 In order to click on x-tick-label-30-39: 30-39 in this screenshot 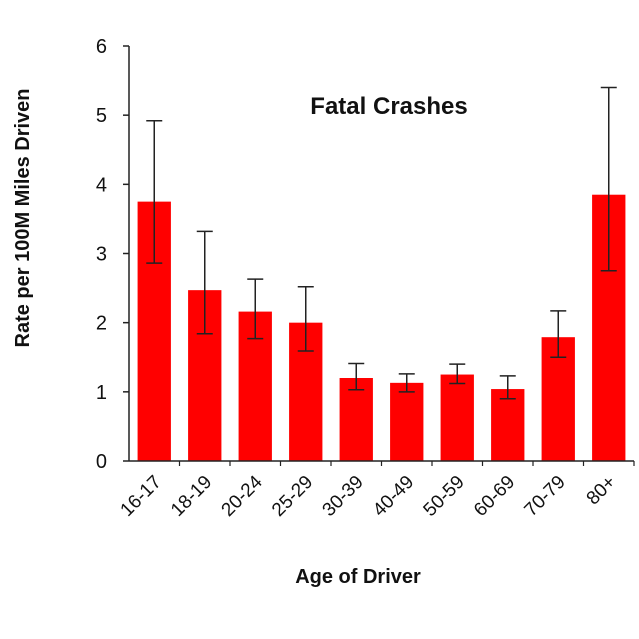, I will do `click(343, 496)`.